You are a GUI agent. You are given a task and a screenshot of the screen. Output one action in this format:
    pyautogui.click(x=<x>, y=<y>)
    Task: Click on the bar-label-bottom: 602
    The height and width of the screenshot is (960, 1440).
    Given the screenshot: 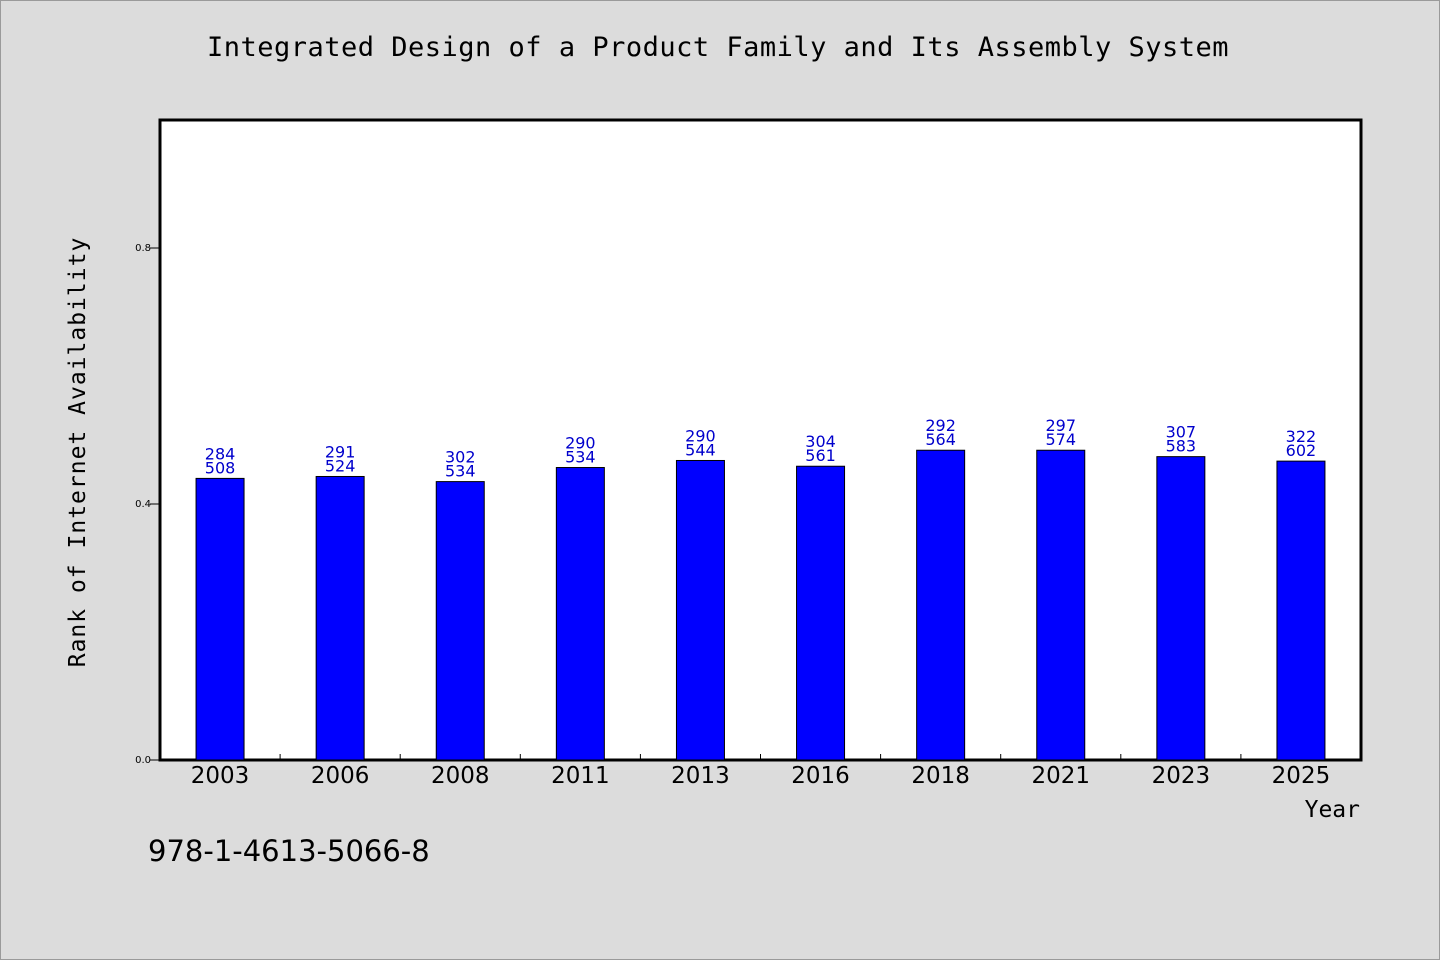 What is the action you would take?
    pyautogui.click(x=1301, y=450)
    